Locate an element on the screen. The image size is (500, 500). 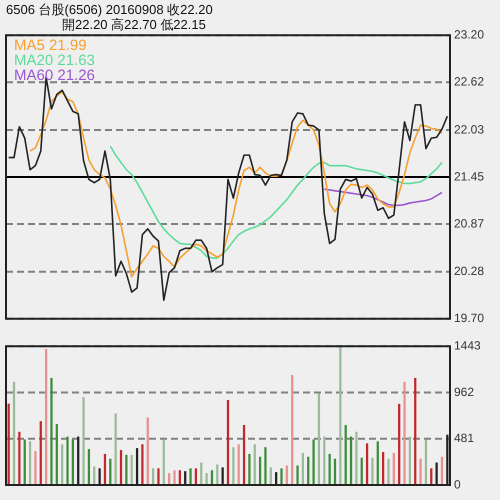
text: MA5 21.99 is located at coordinates (50, 45).